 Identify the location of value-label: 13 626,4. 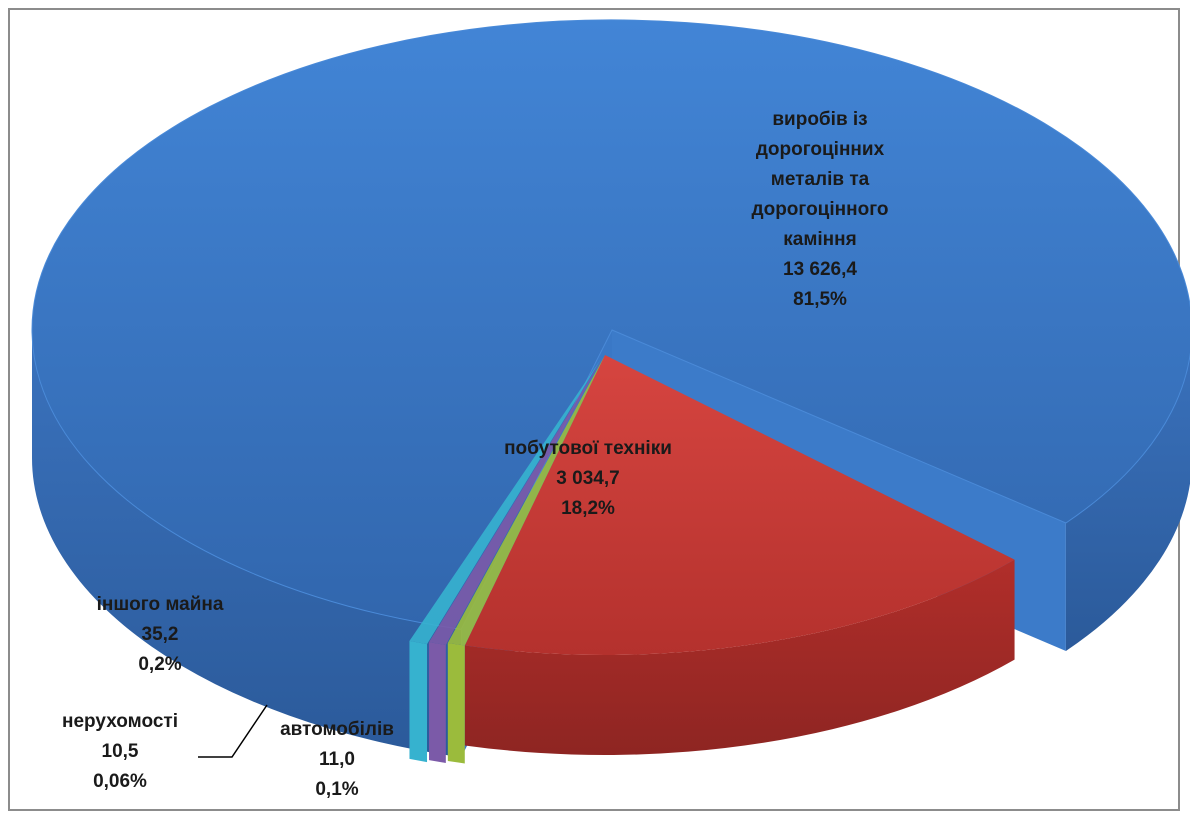
(820, 269).